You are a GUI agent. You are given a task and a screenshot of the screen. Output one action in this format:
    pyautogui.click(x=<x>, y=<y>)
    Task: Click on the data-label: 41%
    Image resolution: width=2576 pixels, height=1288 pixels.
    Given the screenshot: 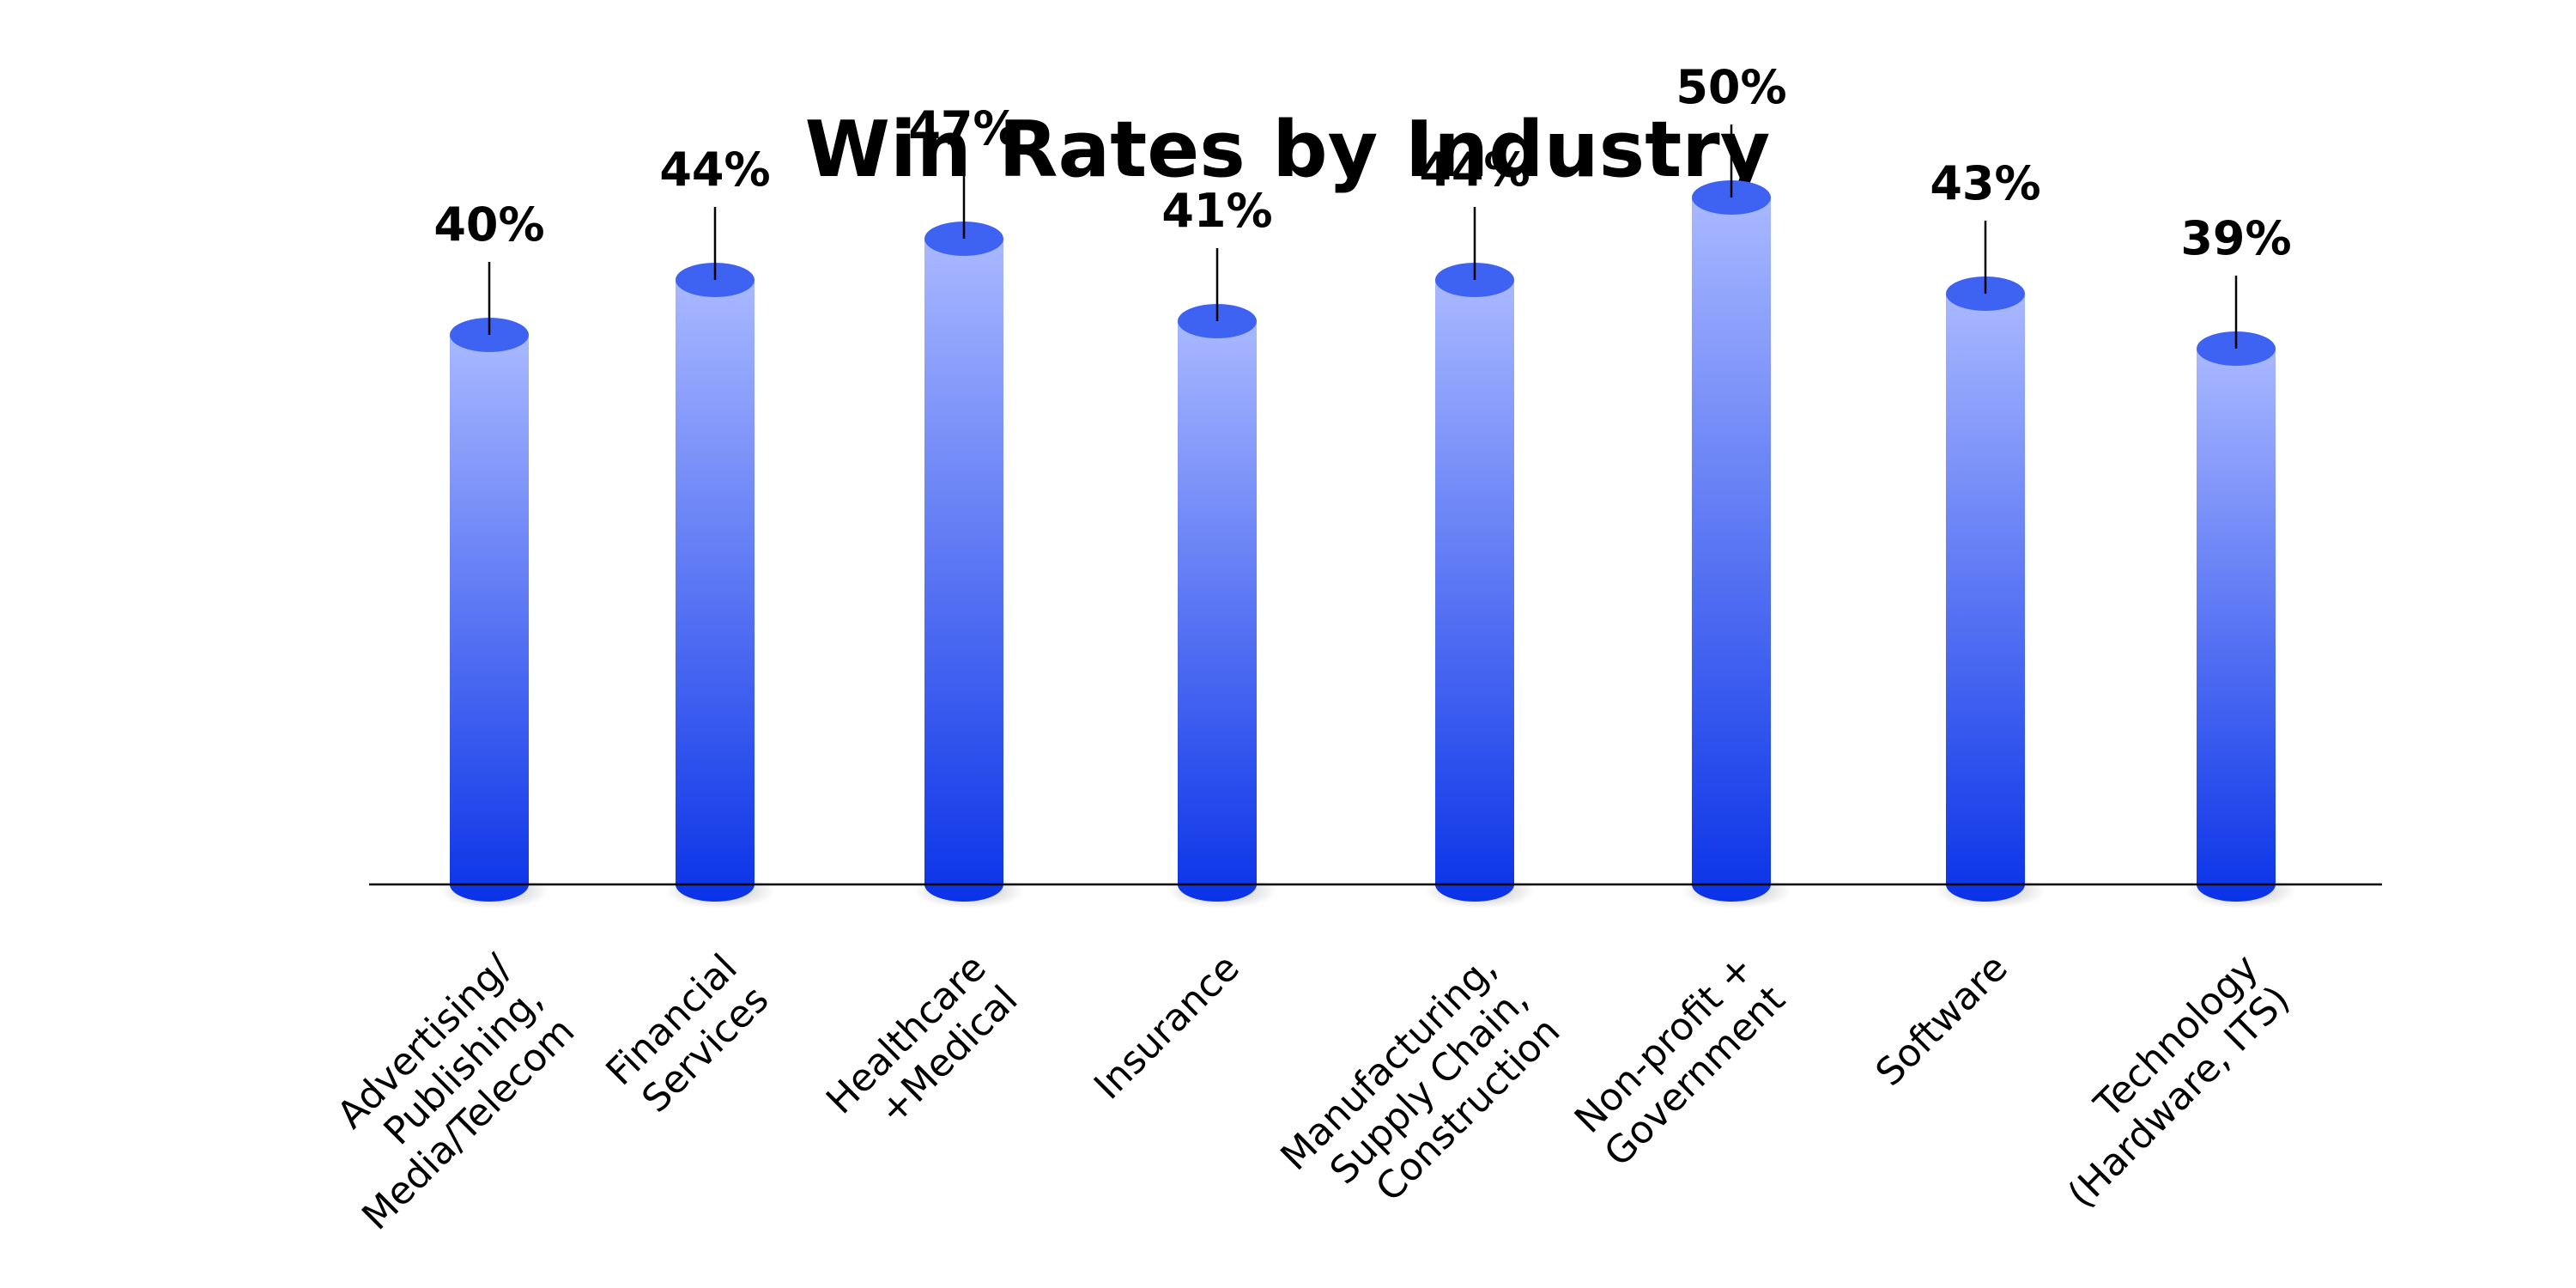 What is the action you would take?
    pyautogui.click(x=1216, y=211)
    